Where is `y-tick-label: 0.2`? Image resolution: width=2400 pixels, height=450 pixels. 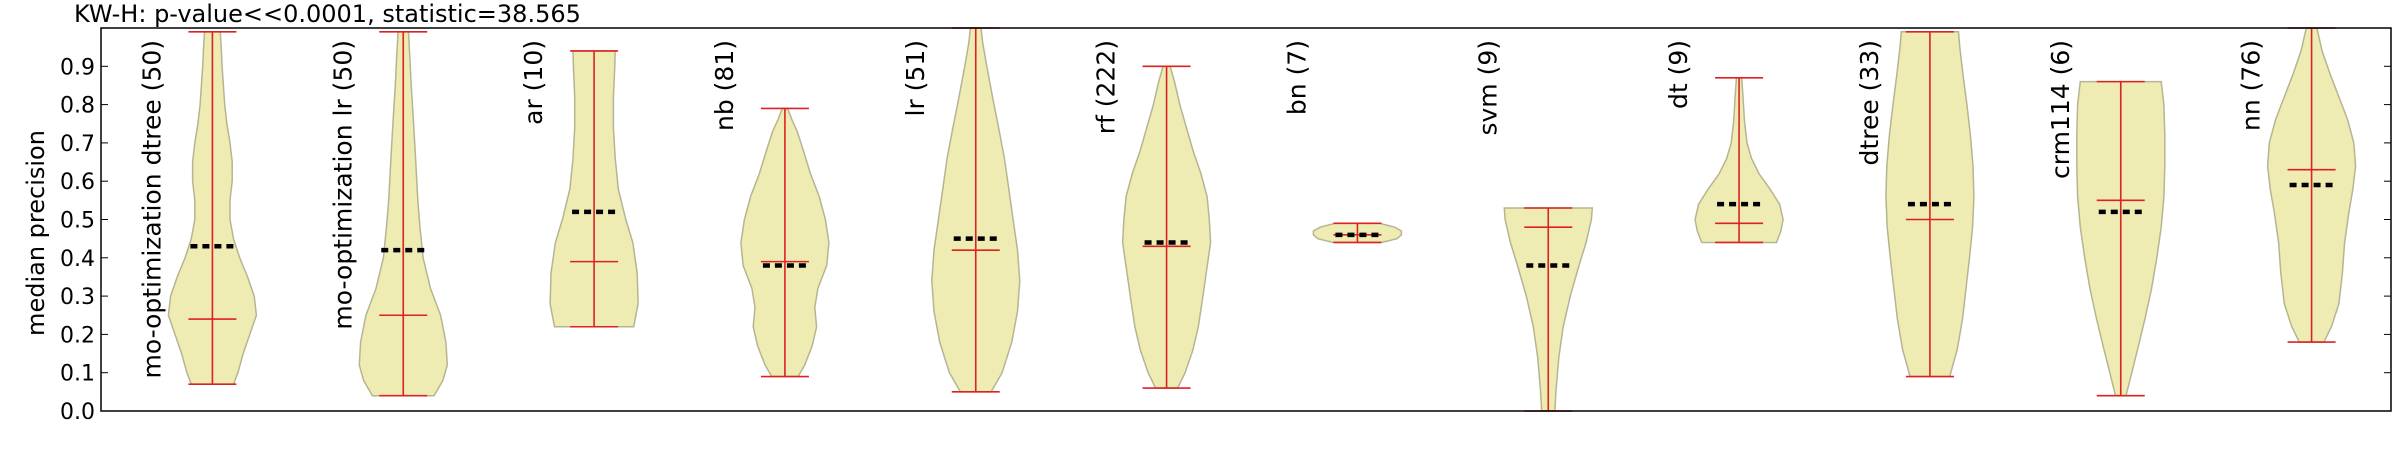 y-tick-label: 0.2 is located at coordinates (77, 335).